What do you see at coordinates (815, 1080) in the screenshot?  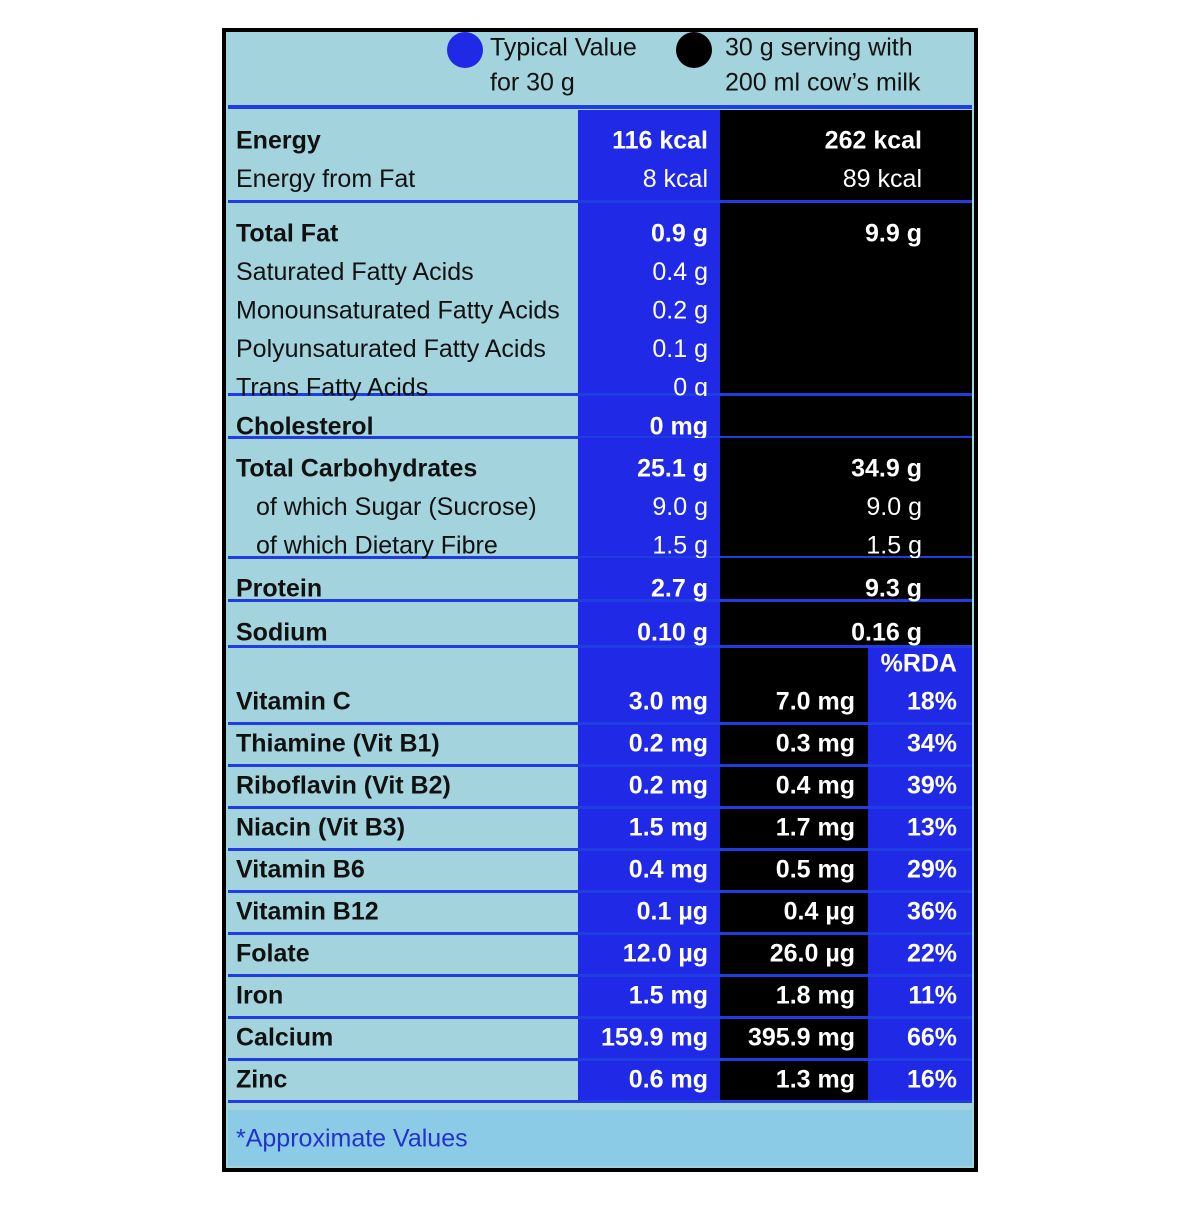 I see `value-with-milk: 1.3 mg` at bounding box center [815, 1080].